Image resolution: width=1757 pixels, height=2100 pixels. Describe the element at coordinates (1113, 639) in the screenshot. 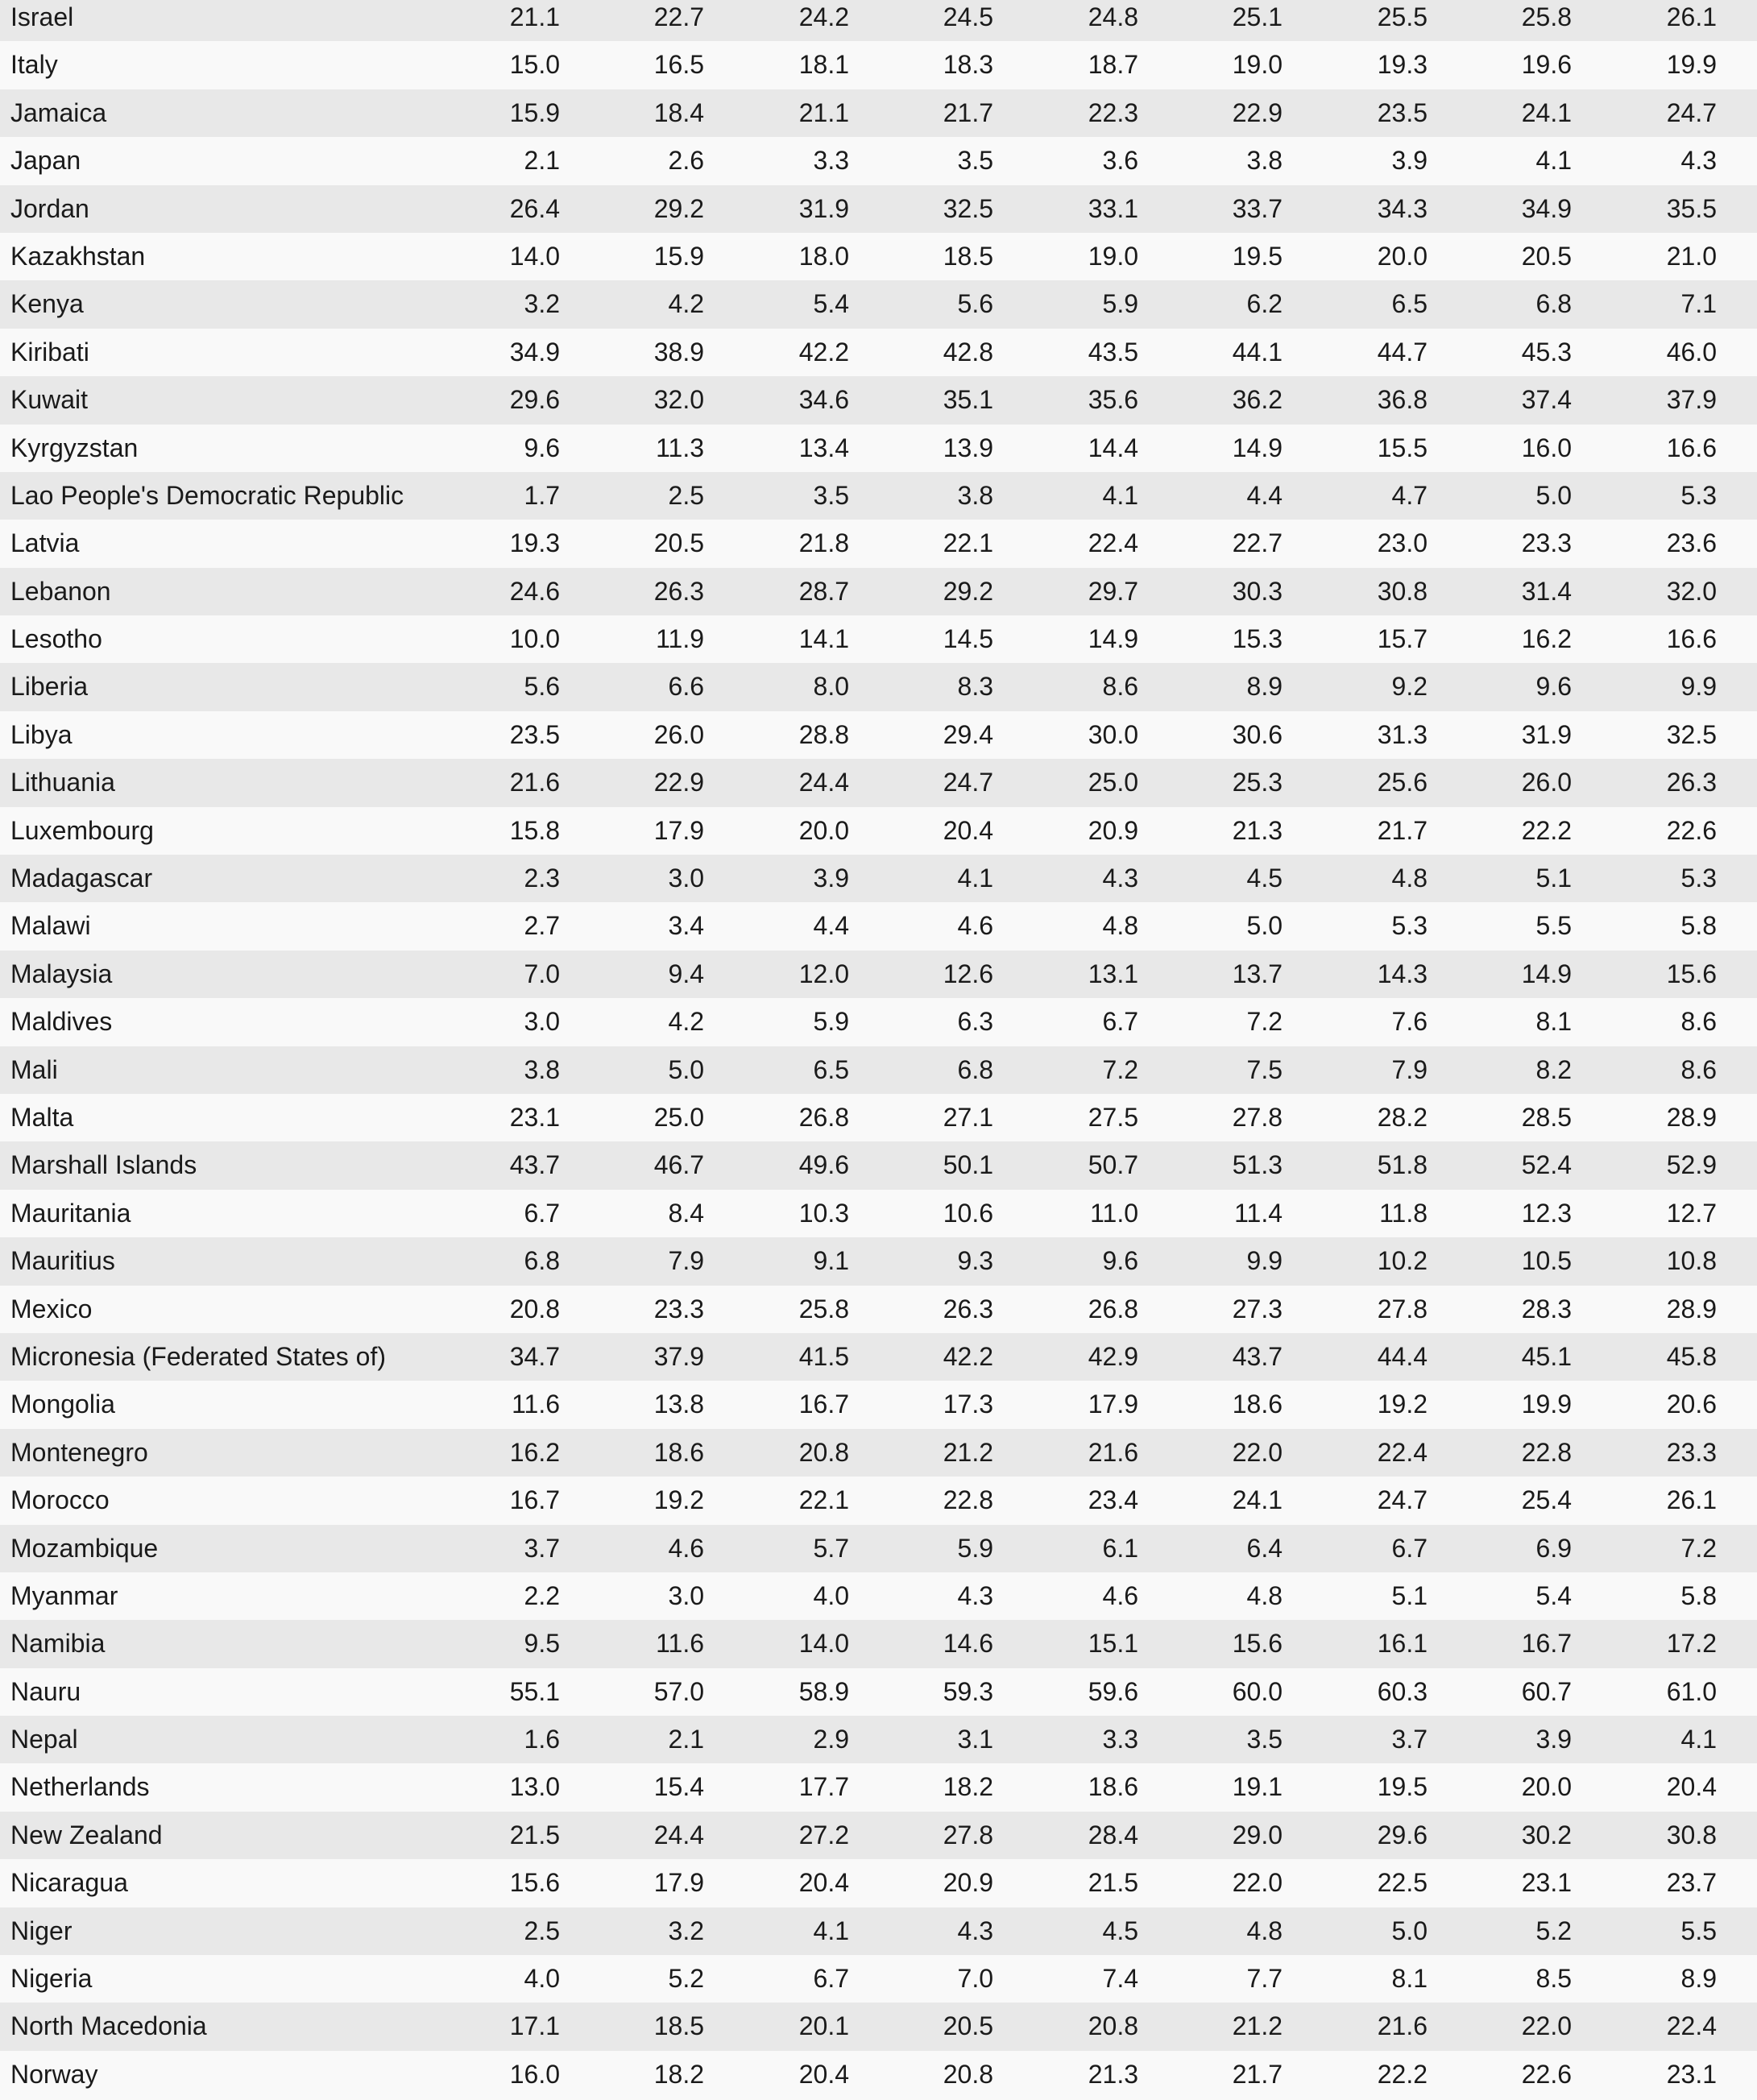

I see `value-cell: 14.9` at that location.